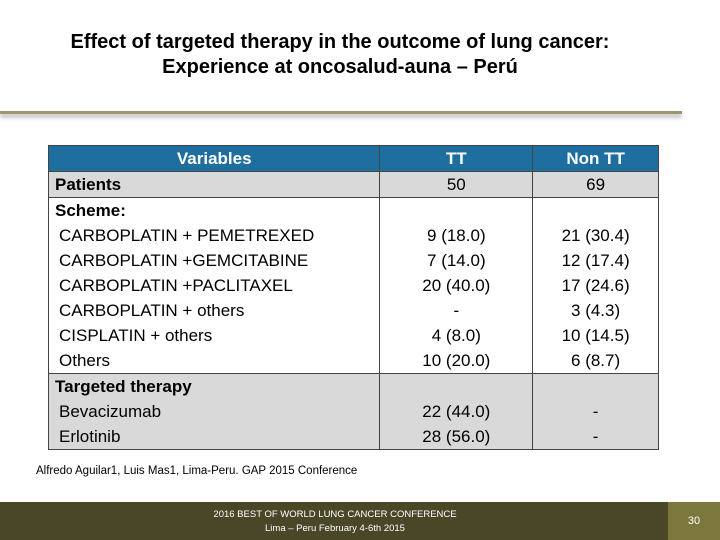 The height and width of the screenshot is (540, 720). I want to click on table-row: Erlotinib 28 (56.0) -, so click(353, 437).